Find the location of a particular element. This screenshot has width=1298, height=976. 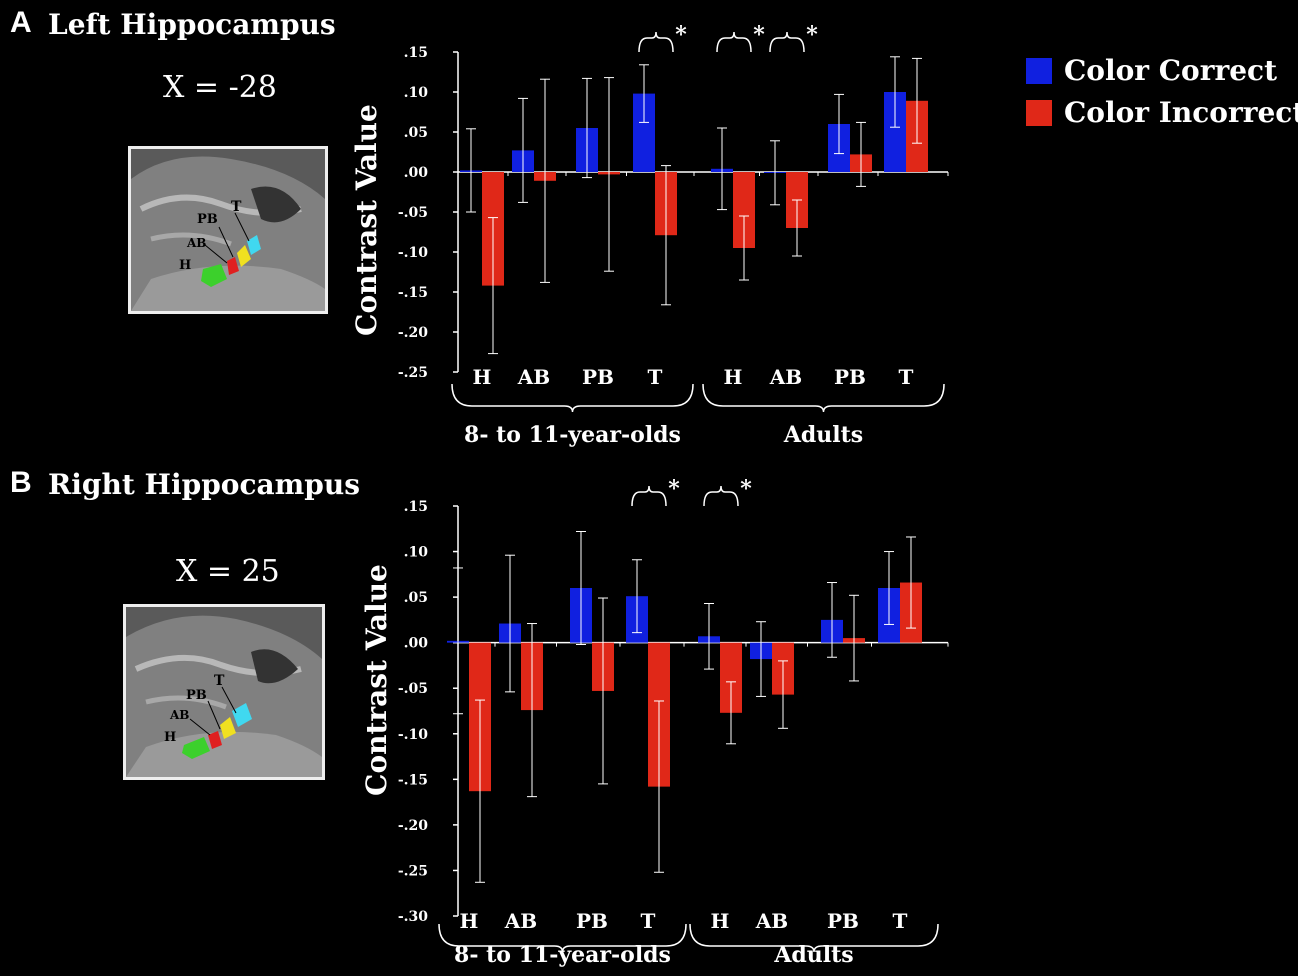

y-tick-label-1-2: .05 is located at coordinates (416, 598).